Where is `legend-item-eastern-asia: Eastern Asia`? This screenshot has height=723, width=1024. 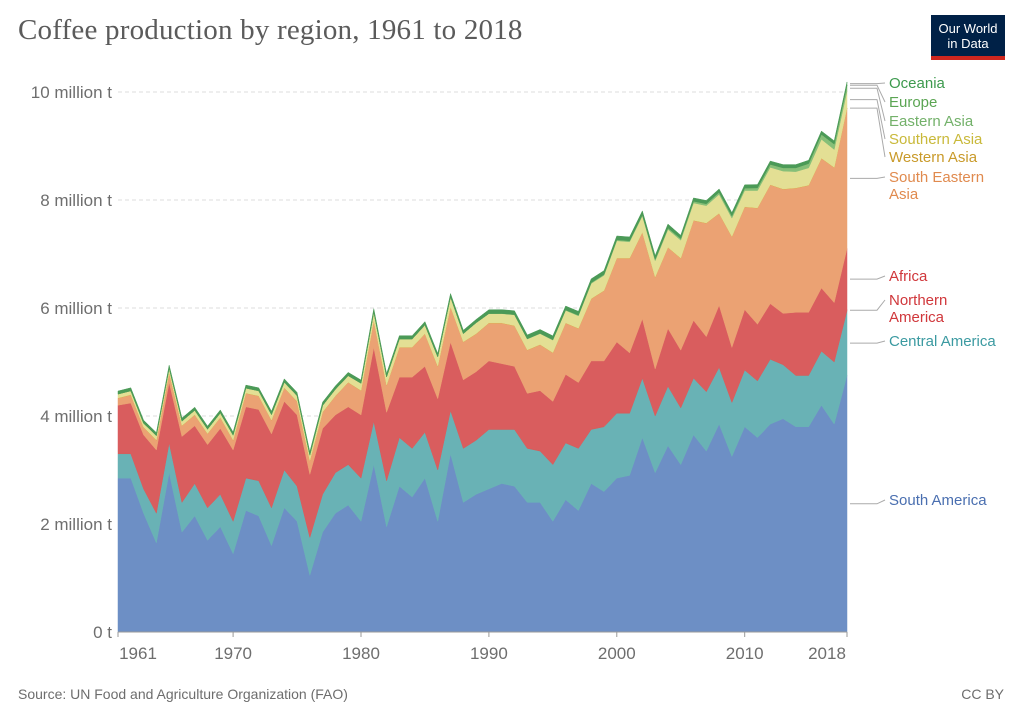
legend-item-eastern-asia: Eastern Asia is located at coordinates (912, 108).